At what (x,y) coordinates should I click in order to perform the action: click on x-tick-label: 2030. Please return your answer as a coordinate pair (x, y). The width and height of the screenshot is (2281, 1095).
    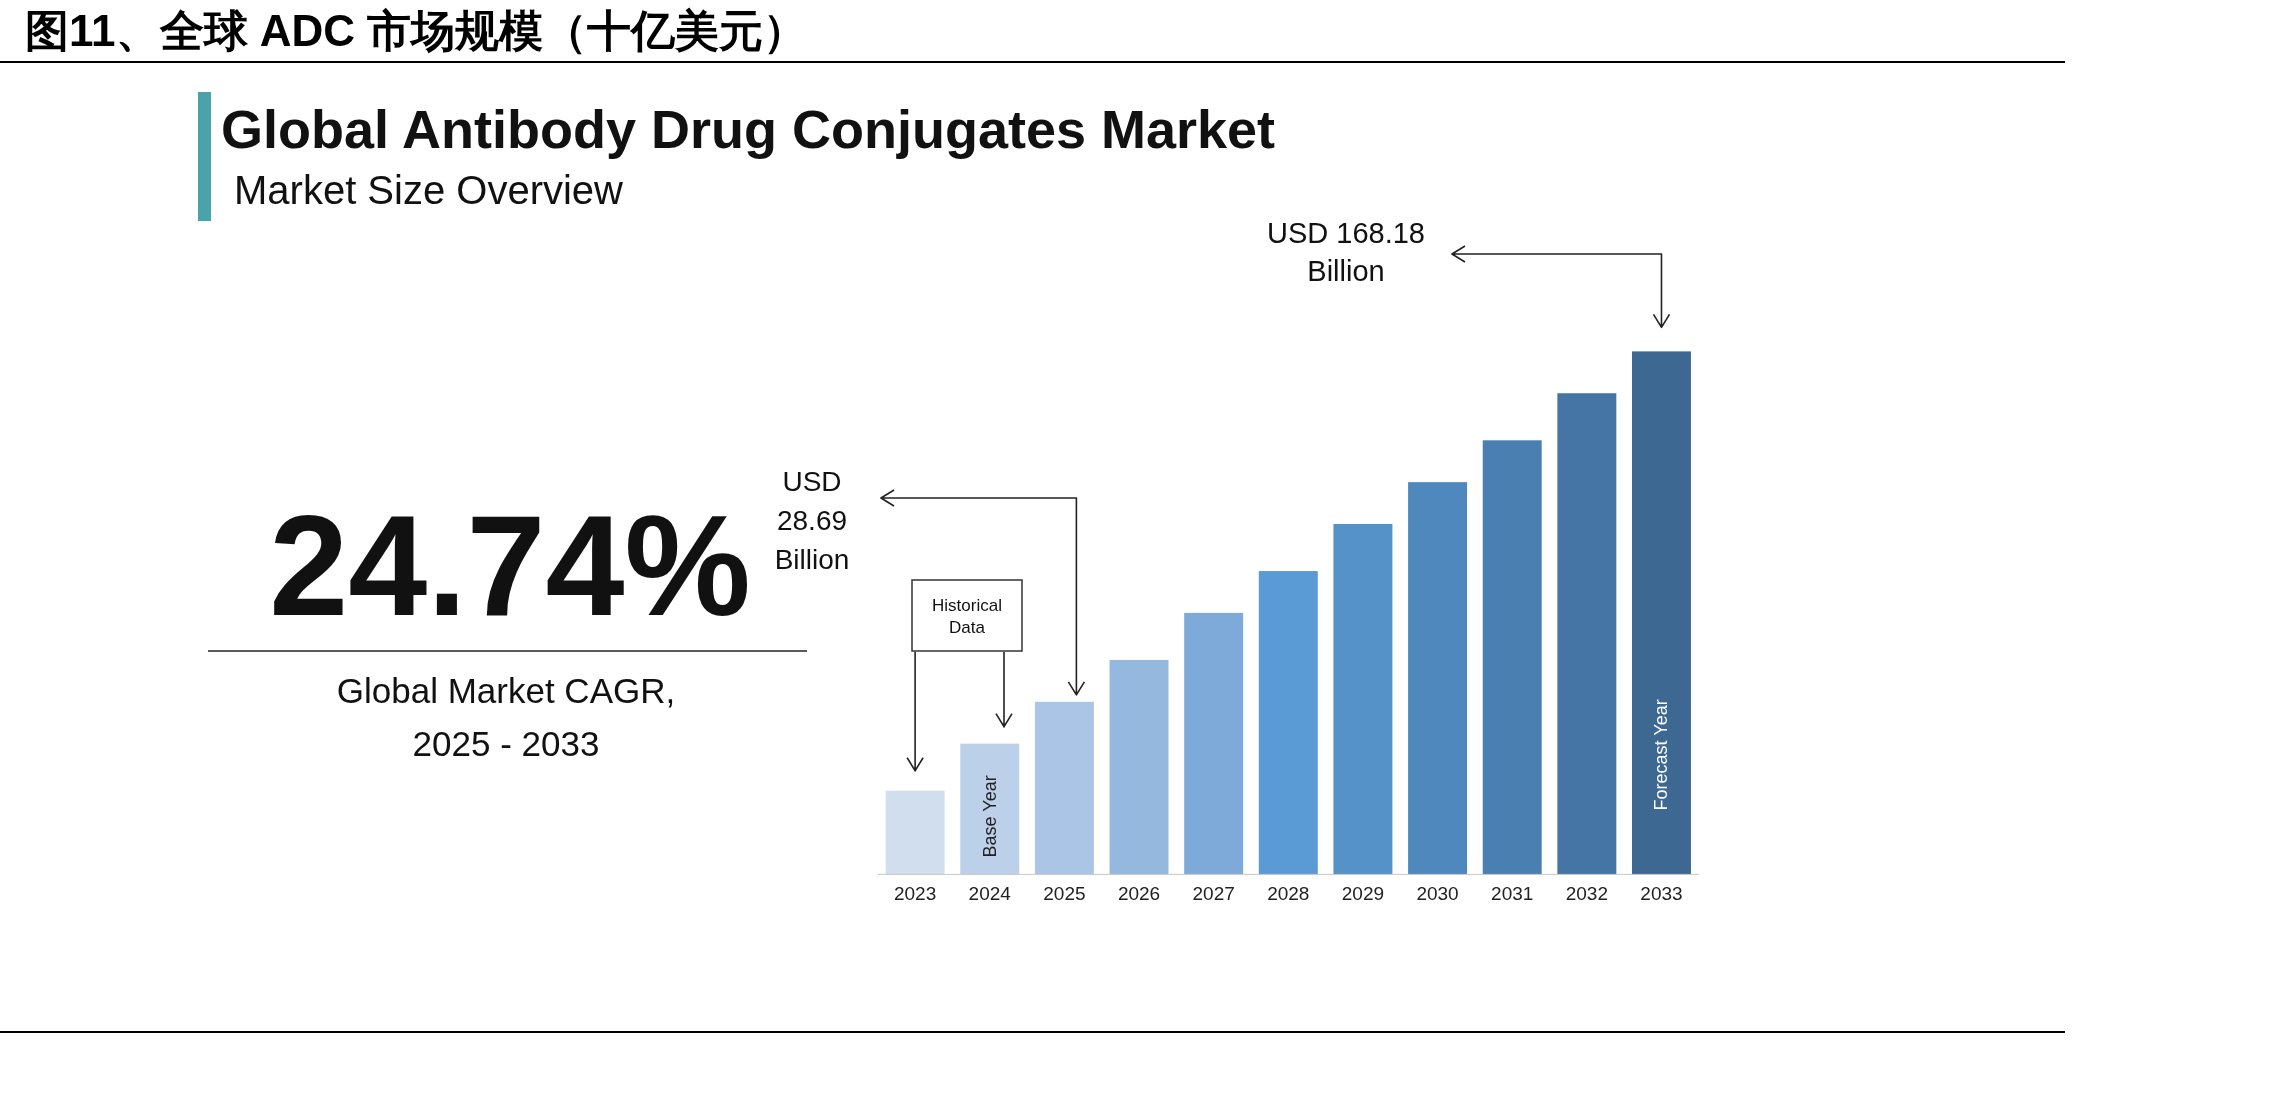
    Looking at the image, I should click on (1437, 893).